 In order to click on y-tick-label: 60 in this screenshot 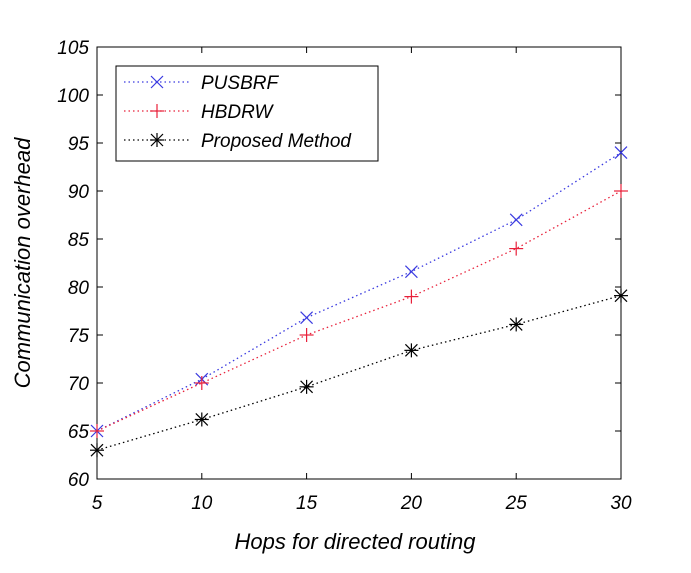, I will do `click(79, 480)`.